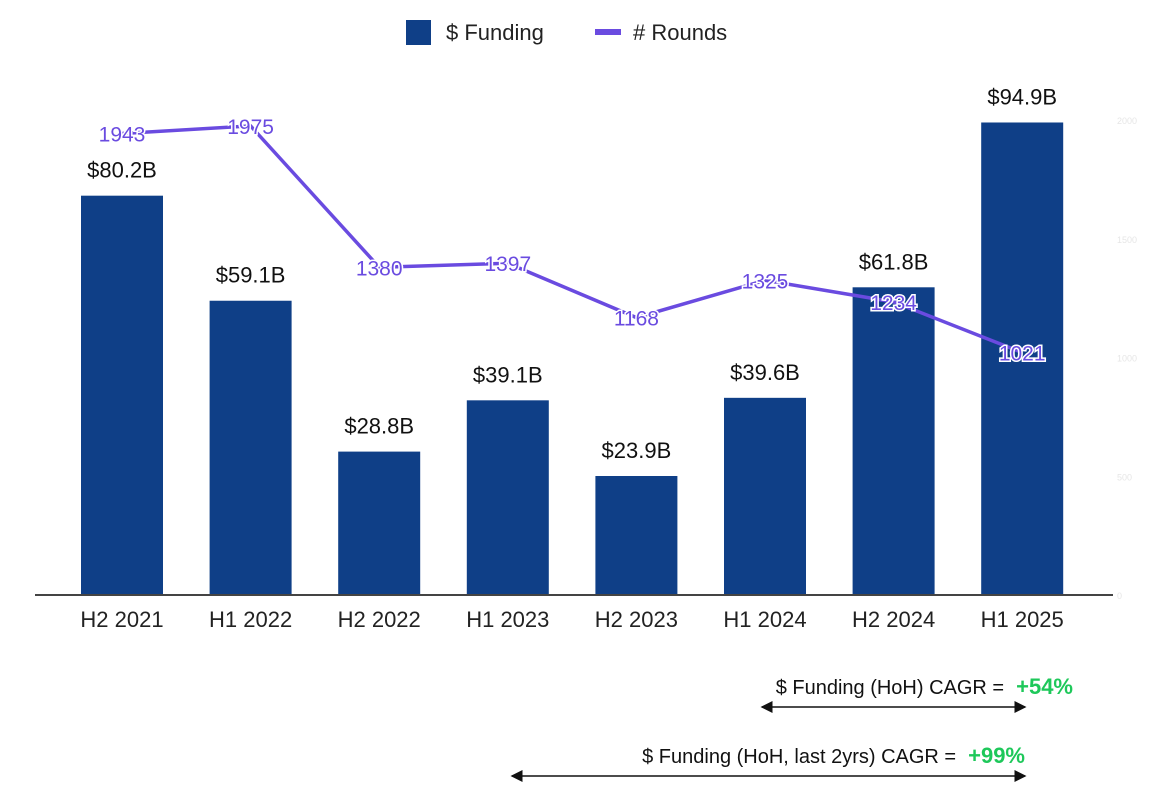  What do you see at coordinates (379, 619) in the screenshot?
I see `x-tick-label: H2 2022` at bounding box center [379, 619].